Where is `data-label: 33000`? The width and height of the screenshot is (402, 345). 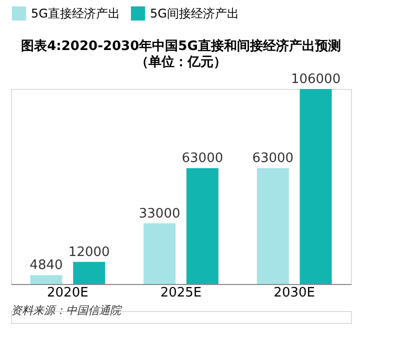 data-label: 33000 is located at coordinates (159, 214).